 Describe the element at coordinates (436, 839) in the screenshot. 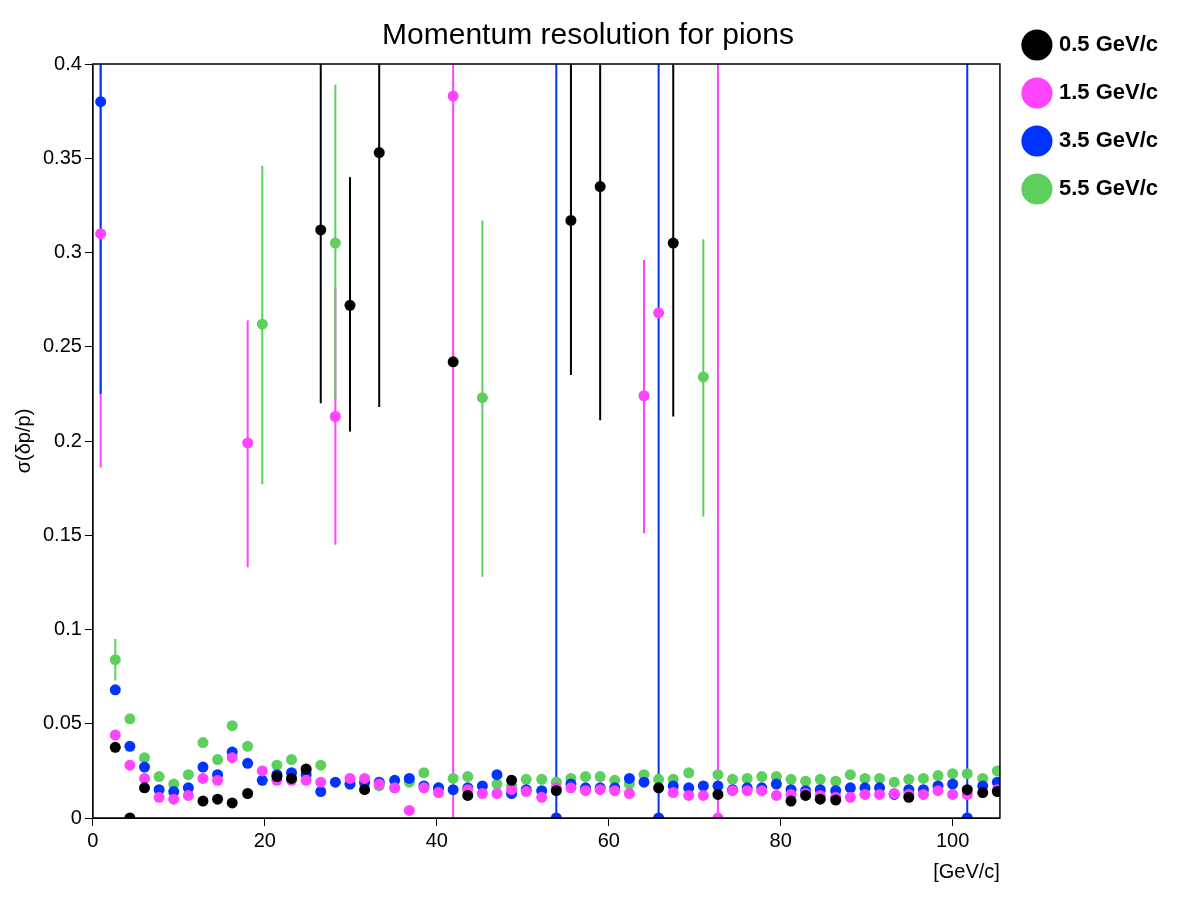

I see `x-tick-label: 40` at that location.